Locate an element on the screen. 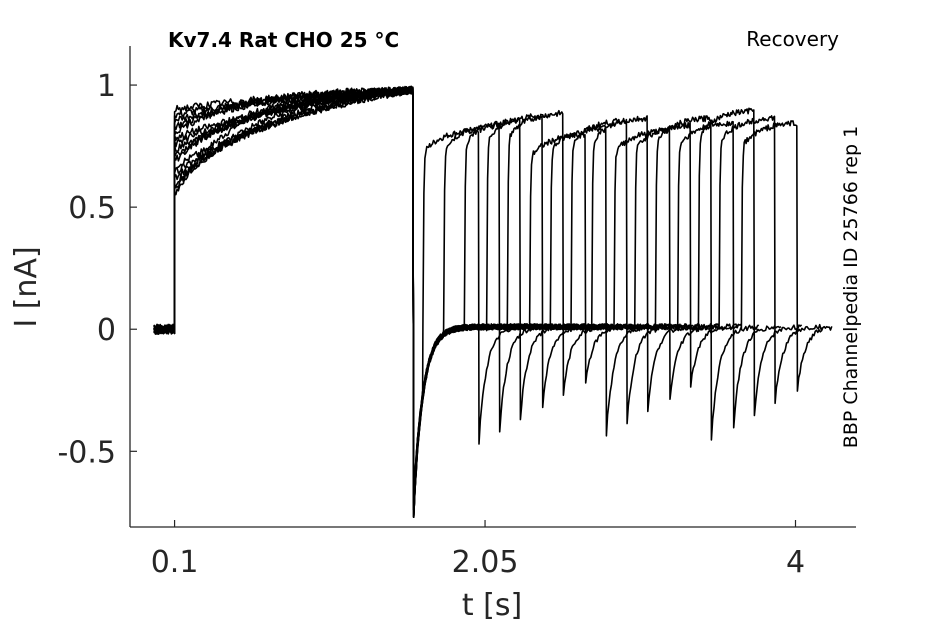 This screenshot has width=945, height=624. y-tick-label: 0 is located at coordinates (106, 330).